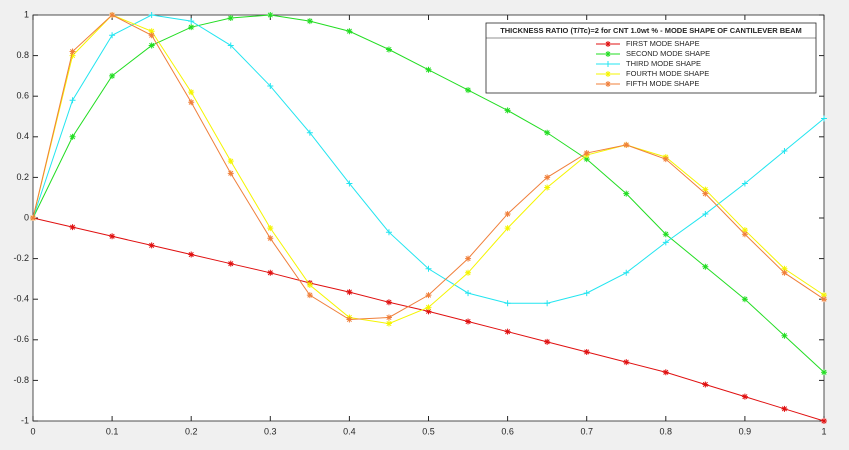 Image resolution: width=849 pixels, height=450 pixels. I want to click on y-tick-label: 0.2, so click(22, 177).